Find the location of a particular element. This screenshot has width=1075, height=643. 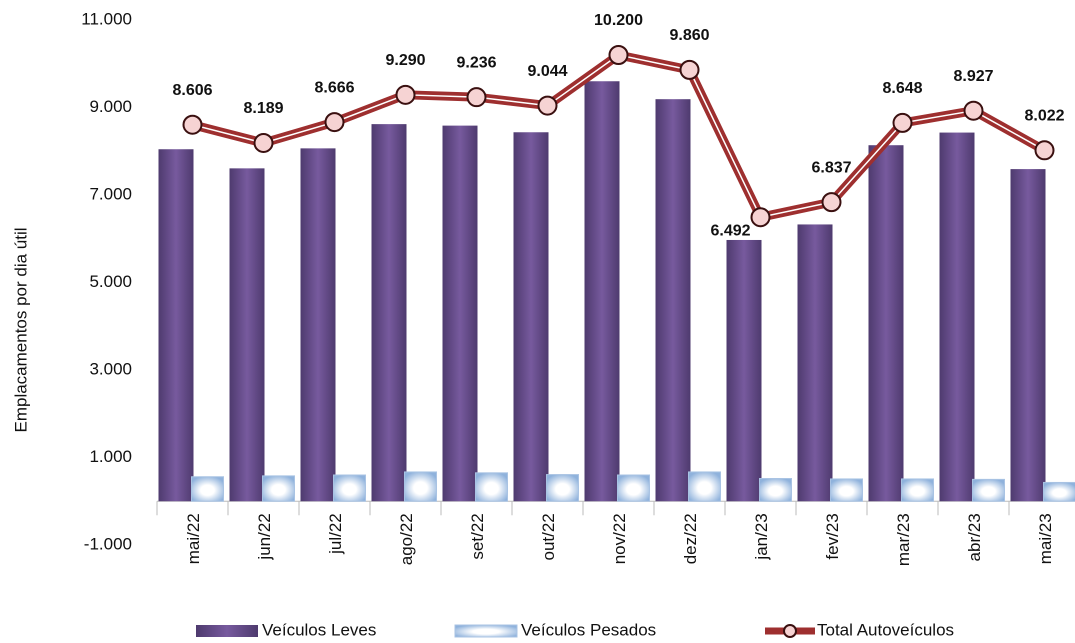

x-tick-label: dez/22 is located at coordinates (690, 538).